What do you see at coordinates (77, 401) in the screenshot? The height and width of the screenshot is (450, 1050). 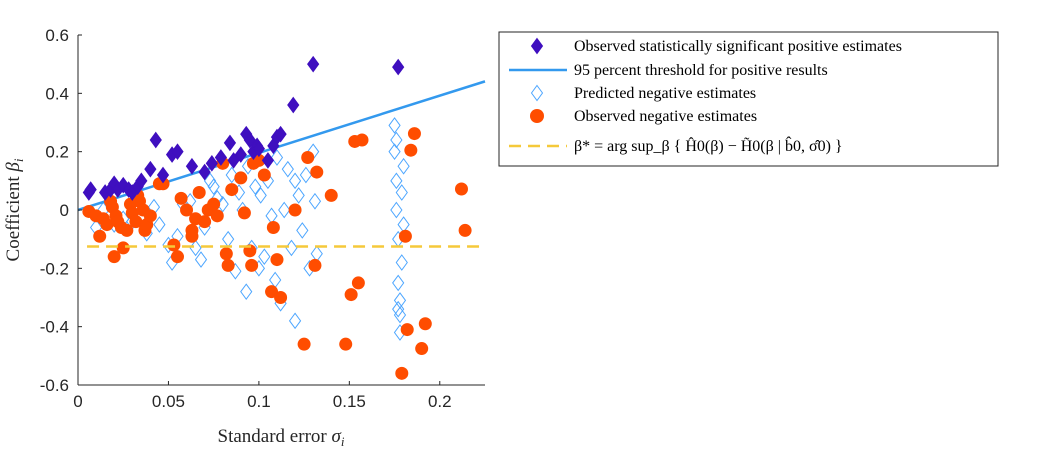 I see `x-tick-label: 0` at bounding box center [77, 401].